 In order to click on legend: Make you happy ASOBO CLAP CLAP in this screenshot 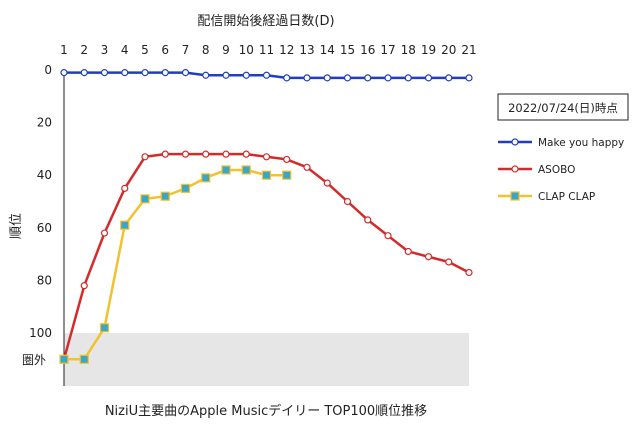, I will do `click(561, 170)`.